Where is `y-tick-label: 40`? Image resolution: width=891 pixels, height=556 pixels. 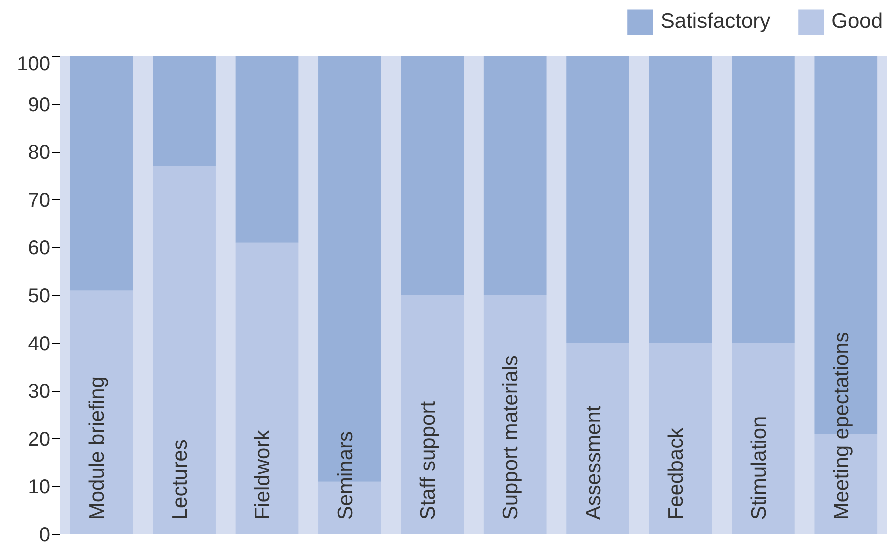 y-tick-label: 40 is located at coordinates (39, 344).